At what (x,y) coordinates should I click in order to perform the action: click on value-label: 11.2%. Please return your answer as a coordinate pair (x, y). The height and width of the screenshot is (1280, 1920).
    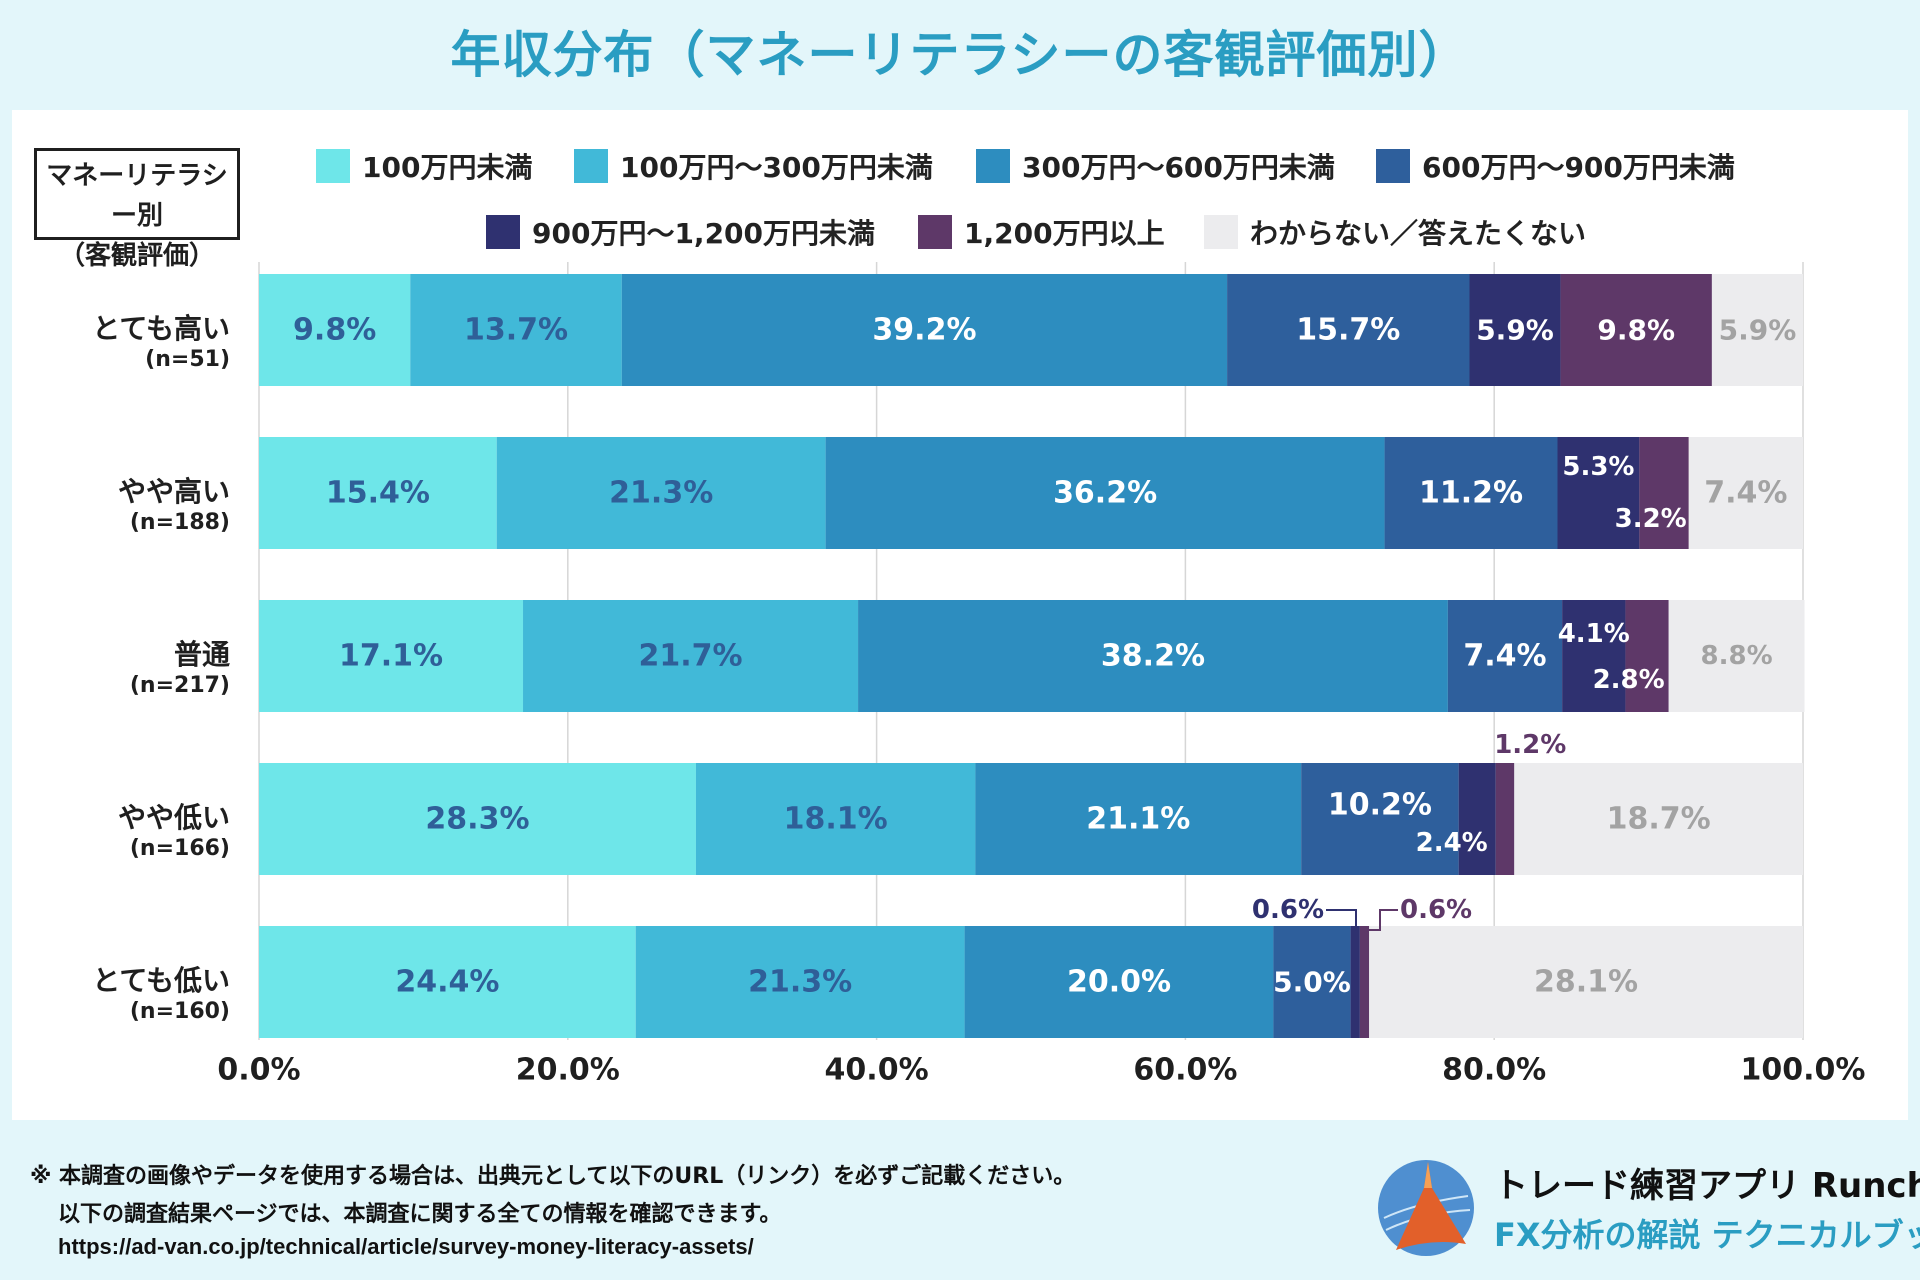
    Looking at the image, I should click on (1471, 493).